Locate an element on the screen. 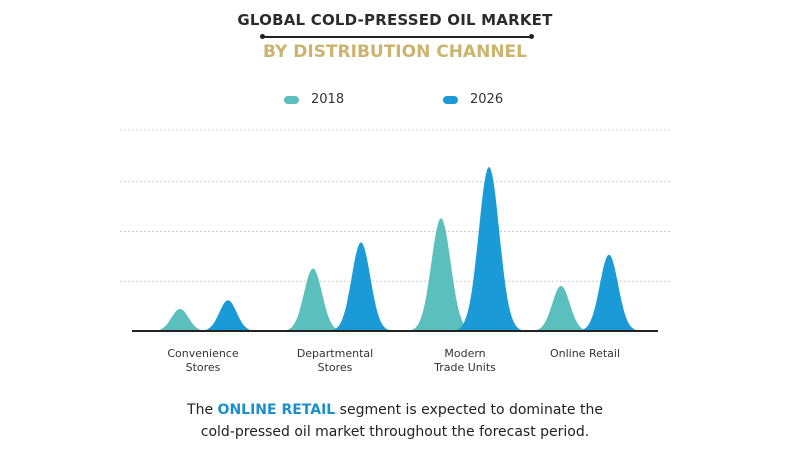 The image size is (790, 463). category-label: Modern Trade Units is located at coordinates (465, 360).